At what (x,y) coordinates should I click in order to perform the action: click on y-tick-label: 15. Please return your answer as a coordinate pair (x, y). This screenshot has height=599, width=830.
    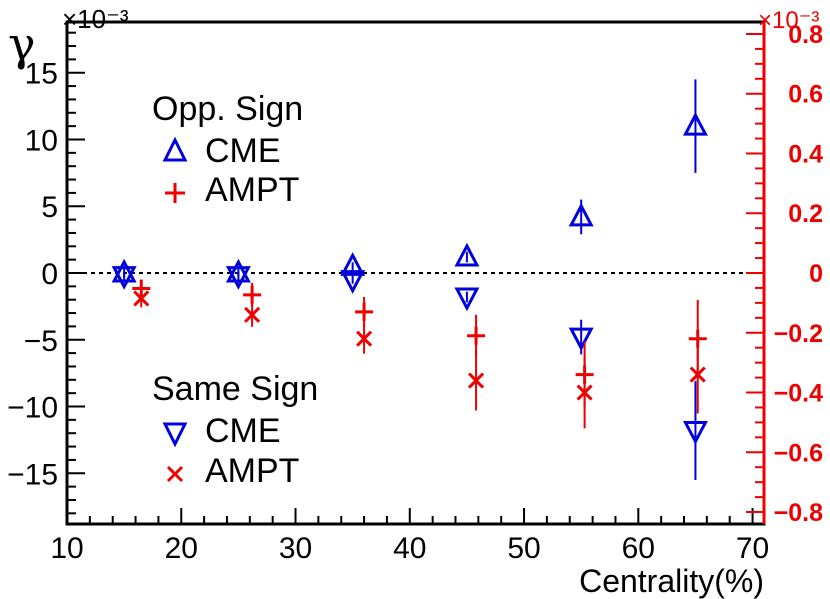
    Looking at the image, I should click on (41, 74).